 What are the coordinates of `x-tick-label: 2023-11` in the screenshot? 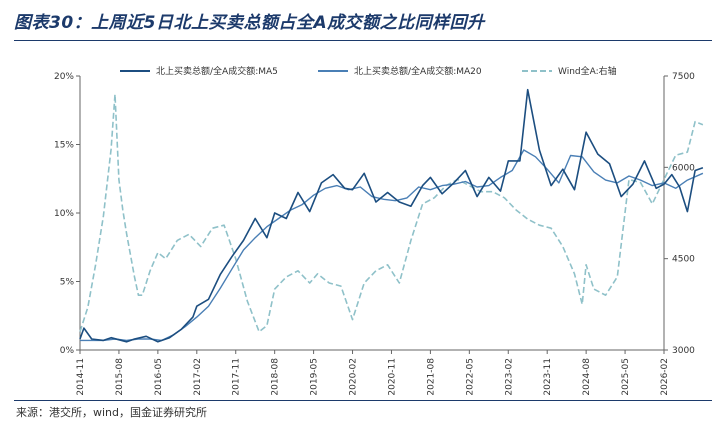 It's located at (548, 377).